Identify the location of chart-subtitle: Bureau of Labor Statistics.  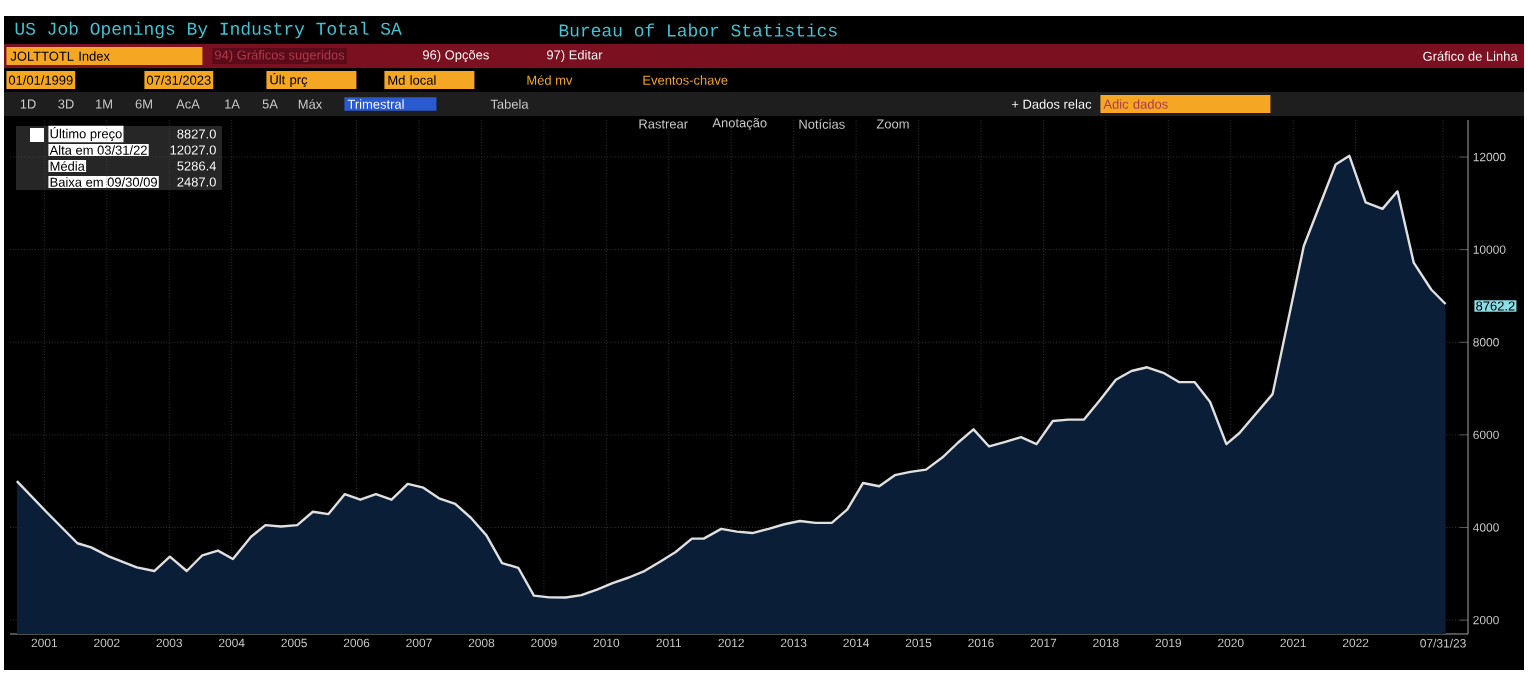
(698, 30).